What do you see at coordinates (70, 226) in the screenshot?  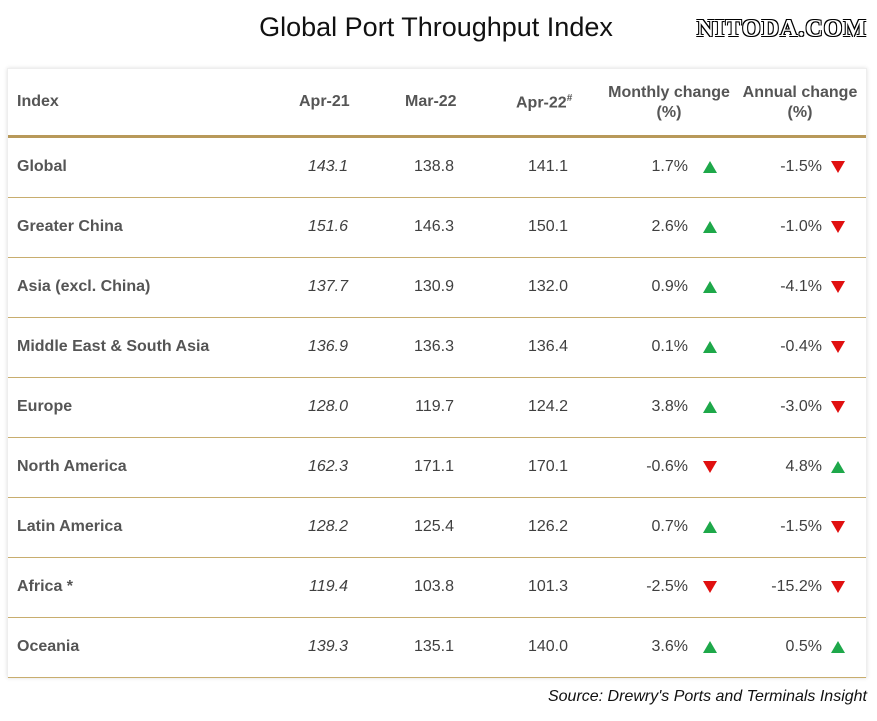 I see `region-cell: Greater China` at bounding box center [70, 226].